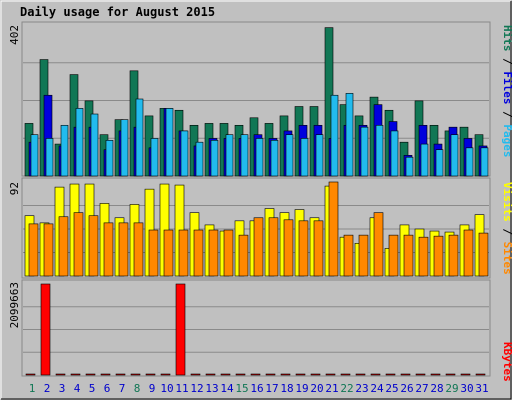 The image size is (512, 400). I want to click on day-label: 28, so click(436, 388).